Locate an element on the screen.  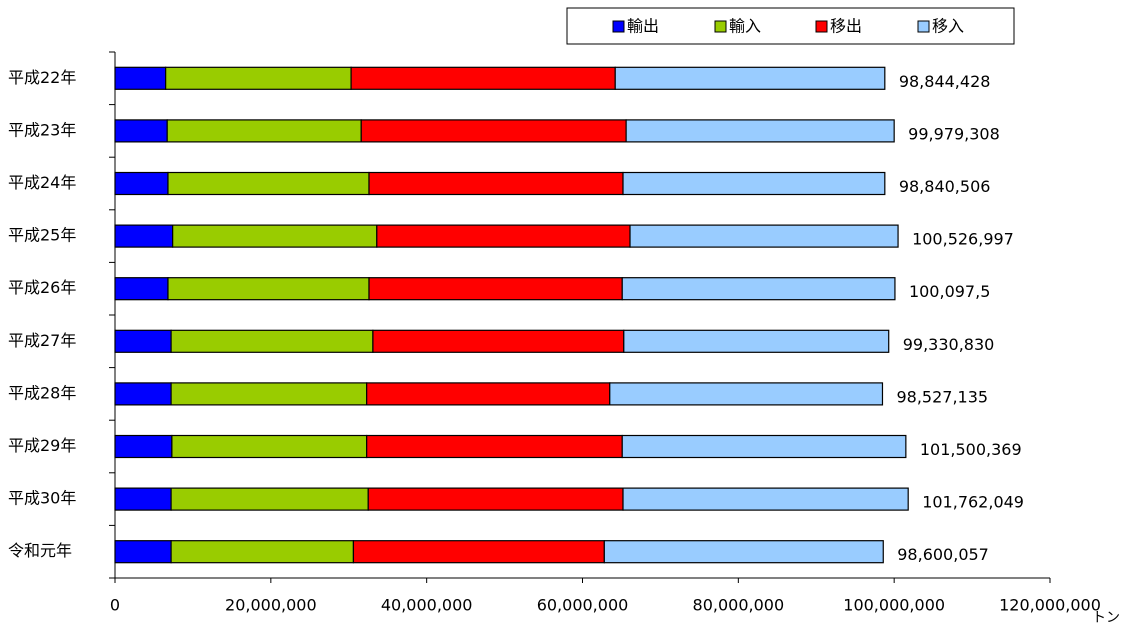
legend-label: 輸出 is located at coordinates (643, 26).